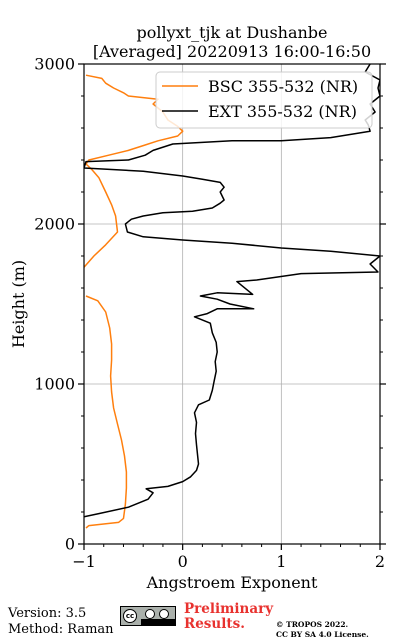 This screenshot has width=400, height=640. Describe the element at coordinates (130, 616) in the screenshot. I see `cc-icon: cc` at that location.